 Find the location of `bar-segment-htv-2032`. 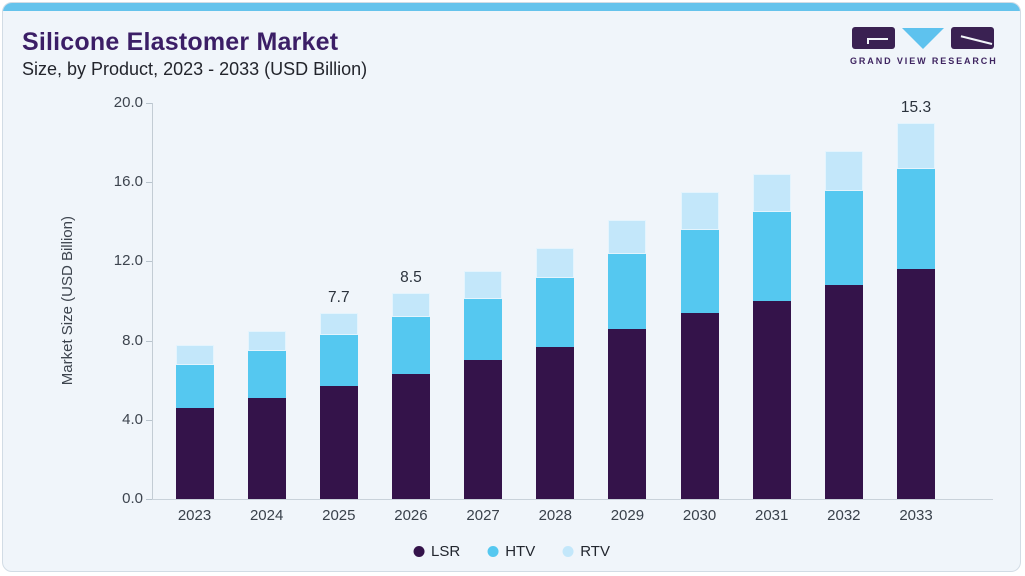

bar-segment-htv-2032 is located at coordinates (843, 238).